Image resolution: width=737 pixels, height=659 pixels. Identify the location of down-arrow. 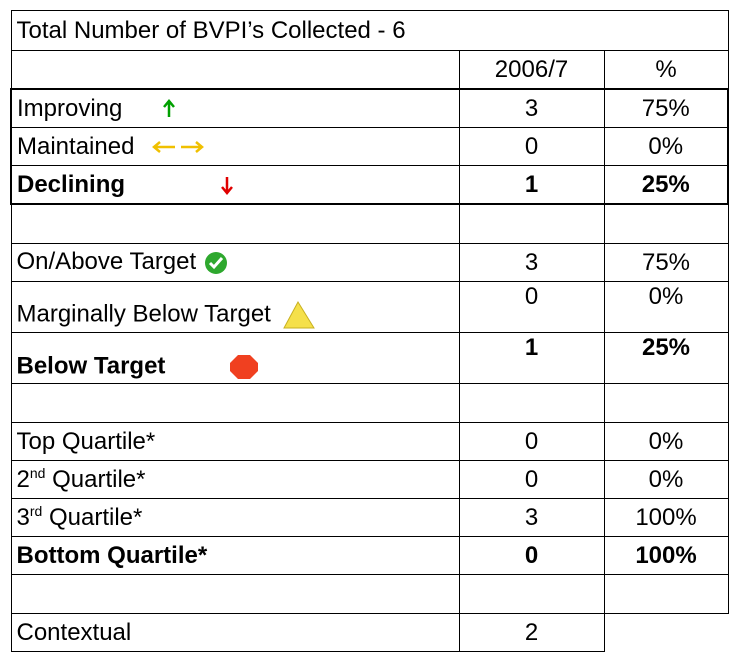
(226, 186).